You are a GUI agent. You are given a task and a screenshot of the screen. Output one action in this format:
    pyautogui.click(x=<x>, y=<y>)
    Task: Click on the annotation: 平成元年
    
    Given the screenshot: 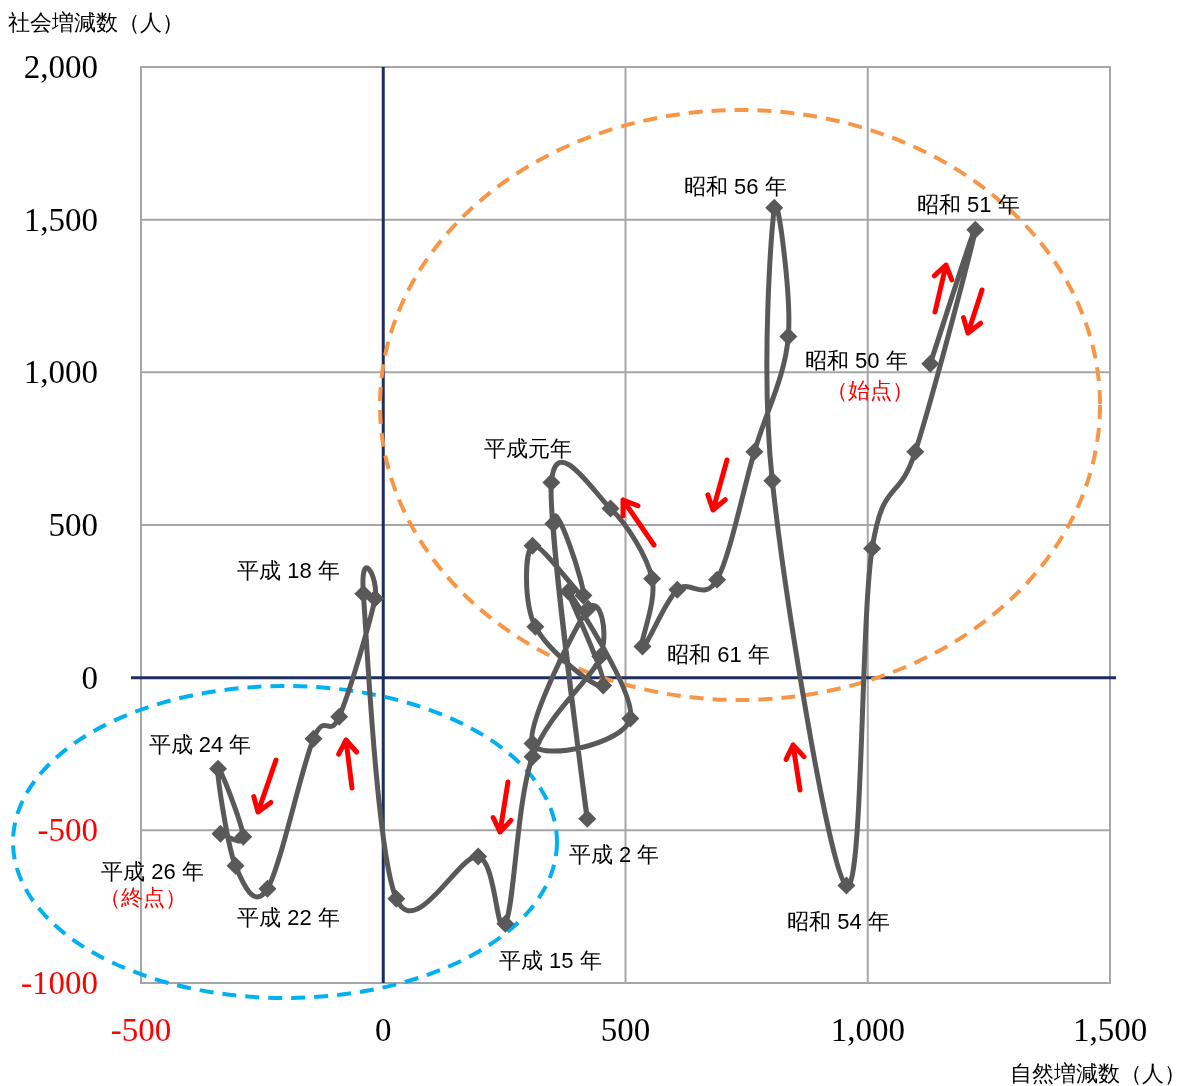 What is the action you would take?
    pyautogui.click(x=528, y=448)
    